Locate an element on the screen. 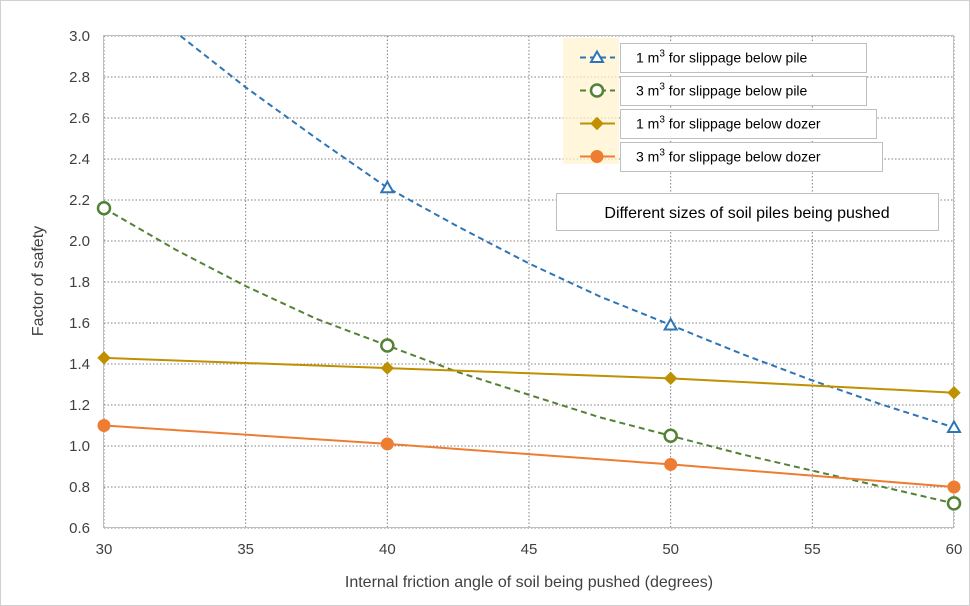 This screenshot has width=970, height=606. x-tick-label: 30 is located at coordinates (104, 549).